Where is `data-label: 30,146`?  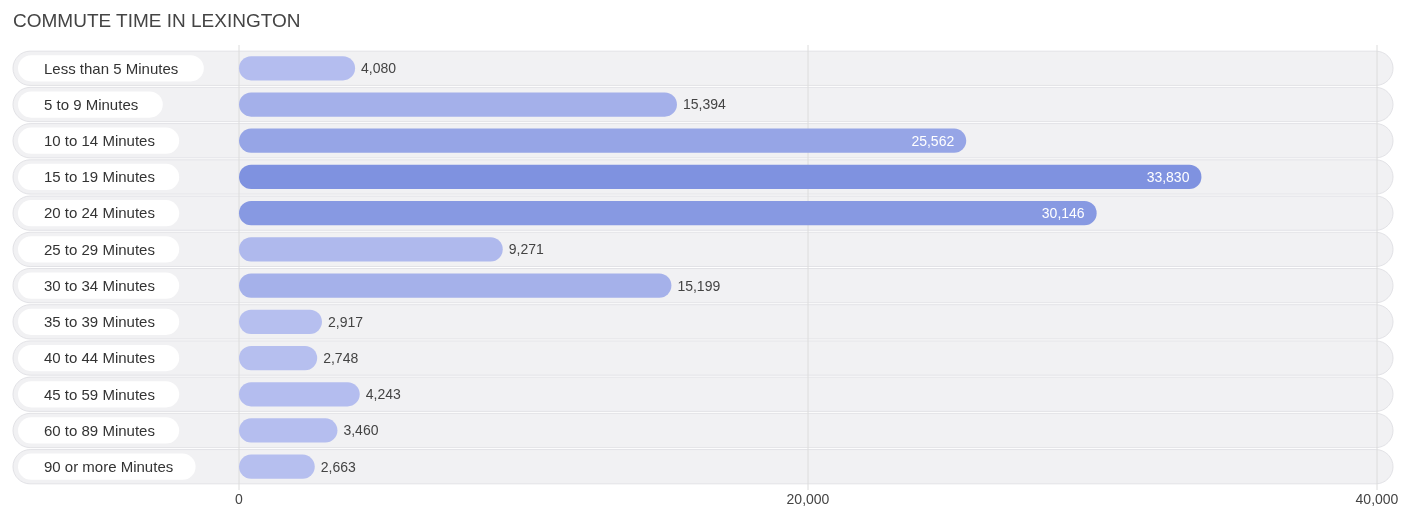 data-label: 30,146 is located at coordinates (1063, 213).